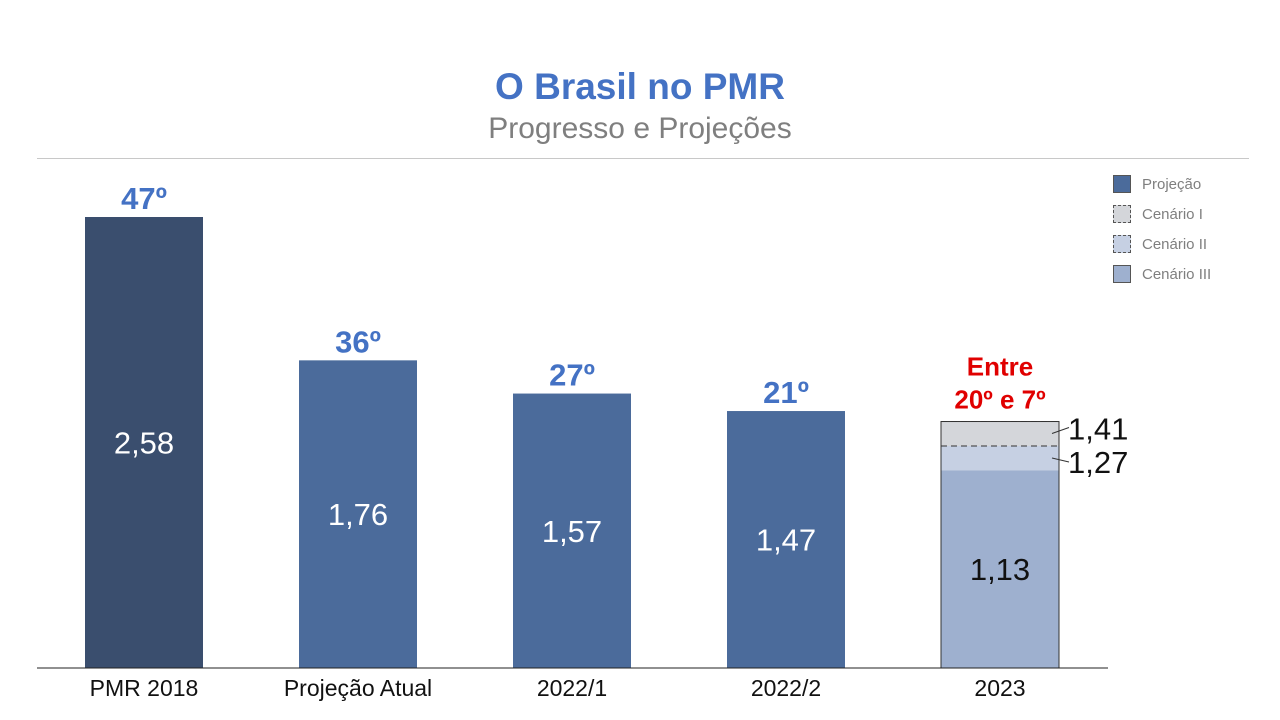 This screenshot has width=1280, height=720. I want to click on bar-value-label: 1,47, so click(786, 540).